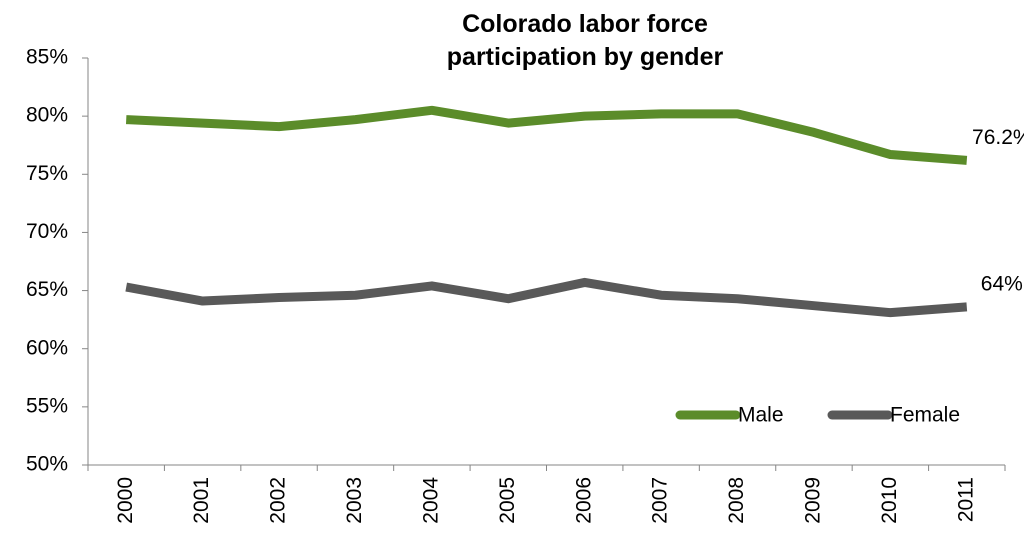 Image resolution: width=1024 pixels, height=540 pixels. What do you see at coordinates (47, 289) in the screenshot?
I see `y-tick-label: 65%` at bounding box center [47, 289].